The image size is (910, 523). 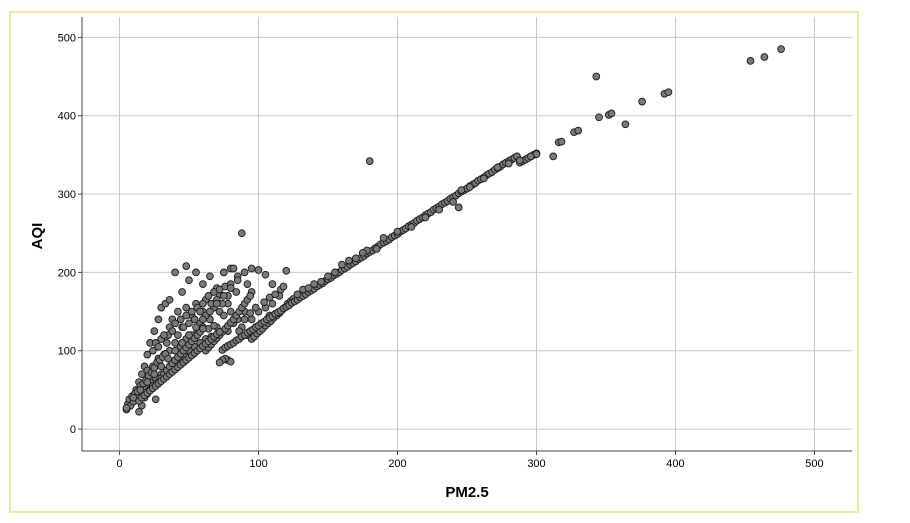 I want to click on x-tick-label: 300, so click(x=536, y=464).